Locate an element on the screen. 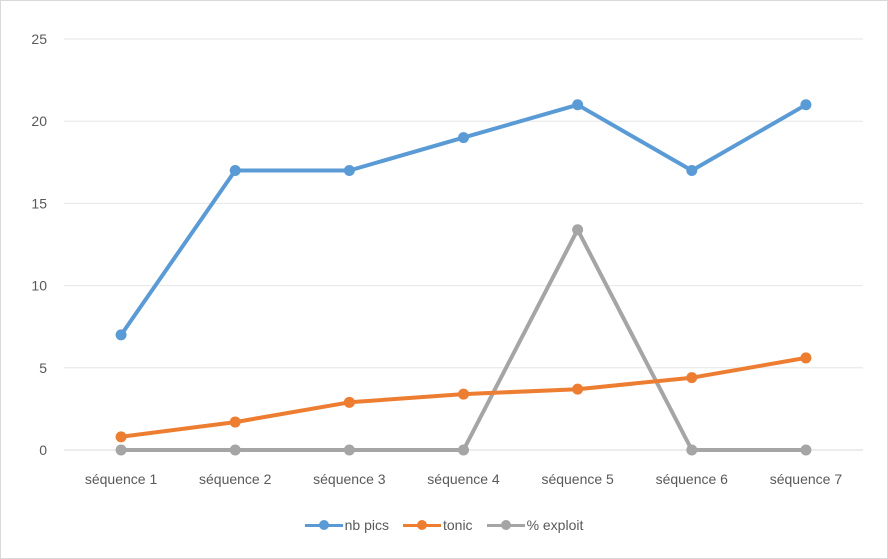 Image resolution: width=888 pixels, height=559 pixels. y-tick-label: 20 is located at coordinates (39, 121).